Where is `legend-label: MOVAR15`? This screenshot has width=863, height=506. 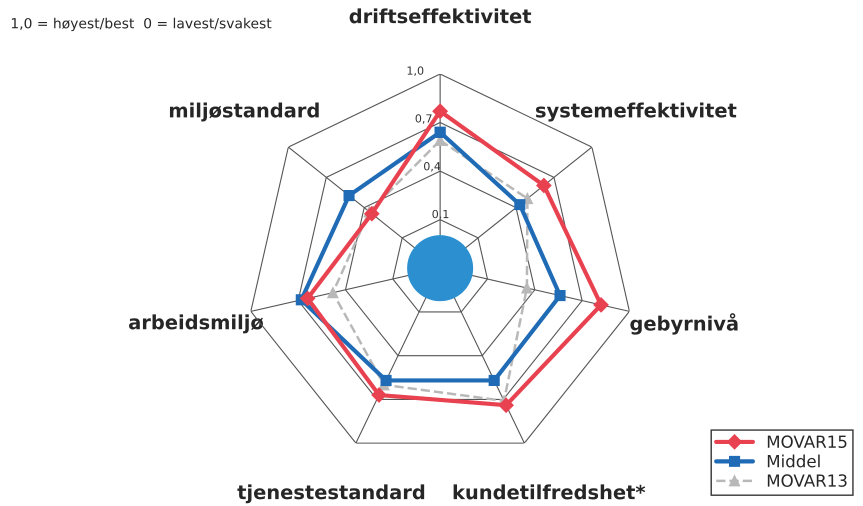
legend-label: MOVAR15 is located at coordinates (807, 441).